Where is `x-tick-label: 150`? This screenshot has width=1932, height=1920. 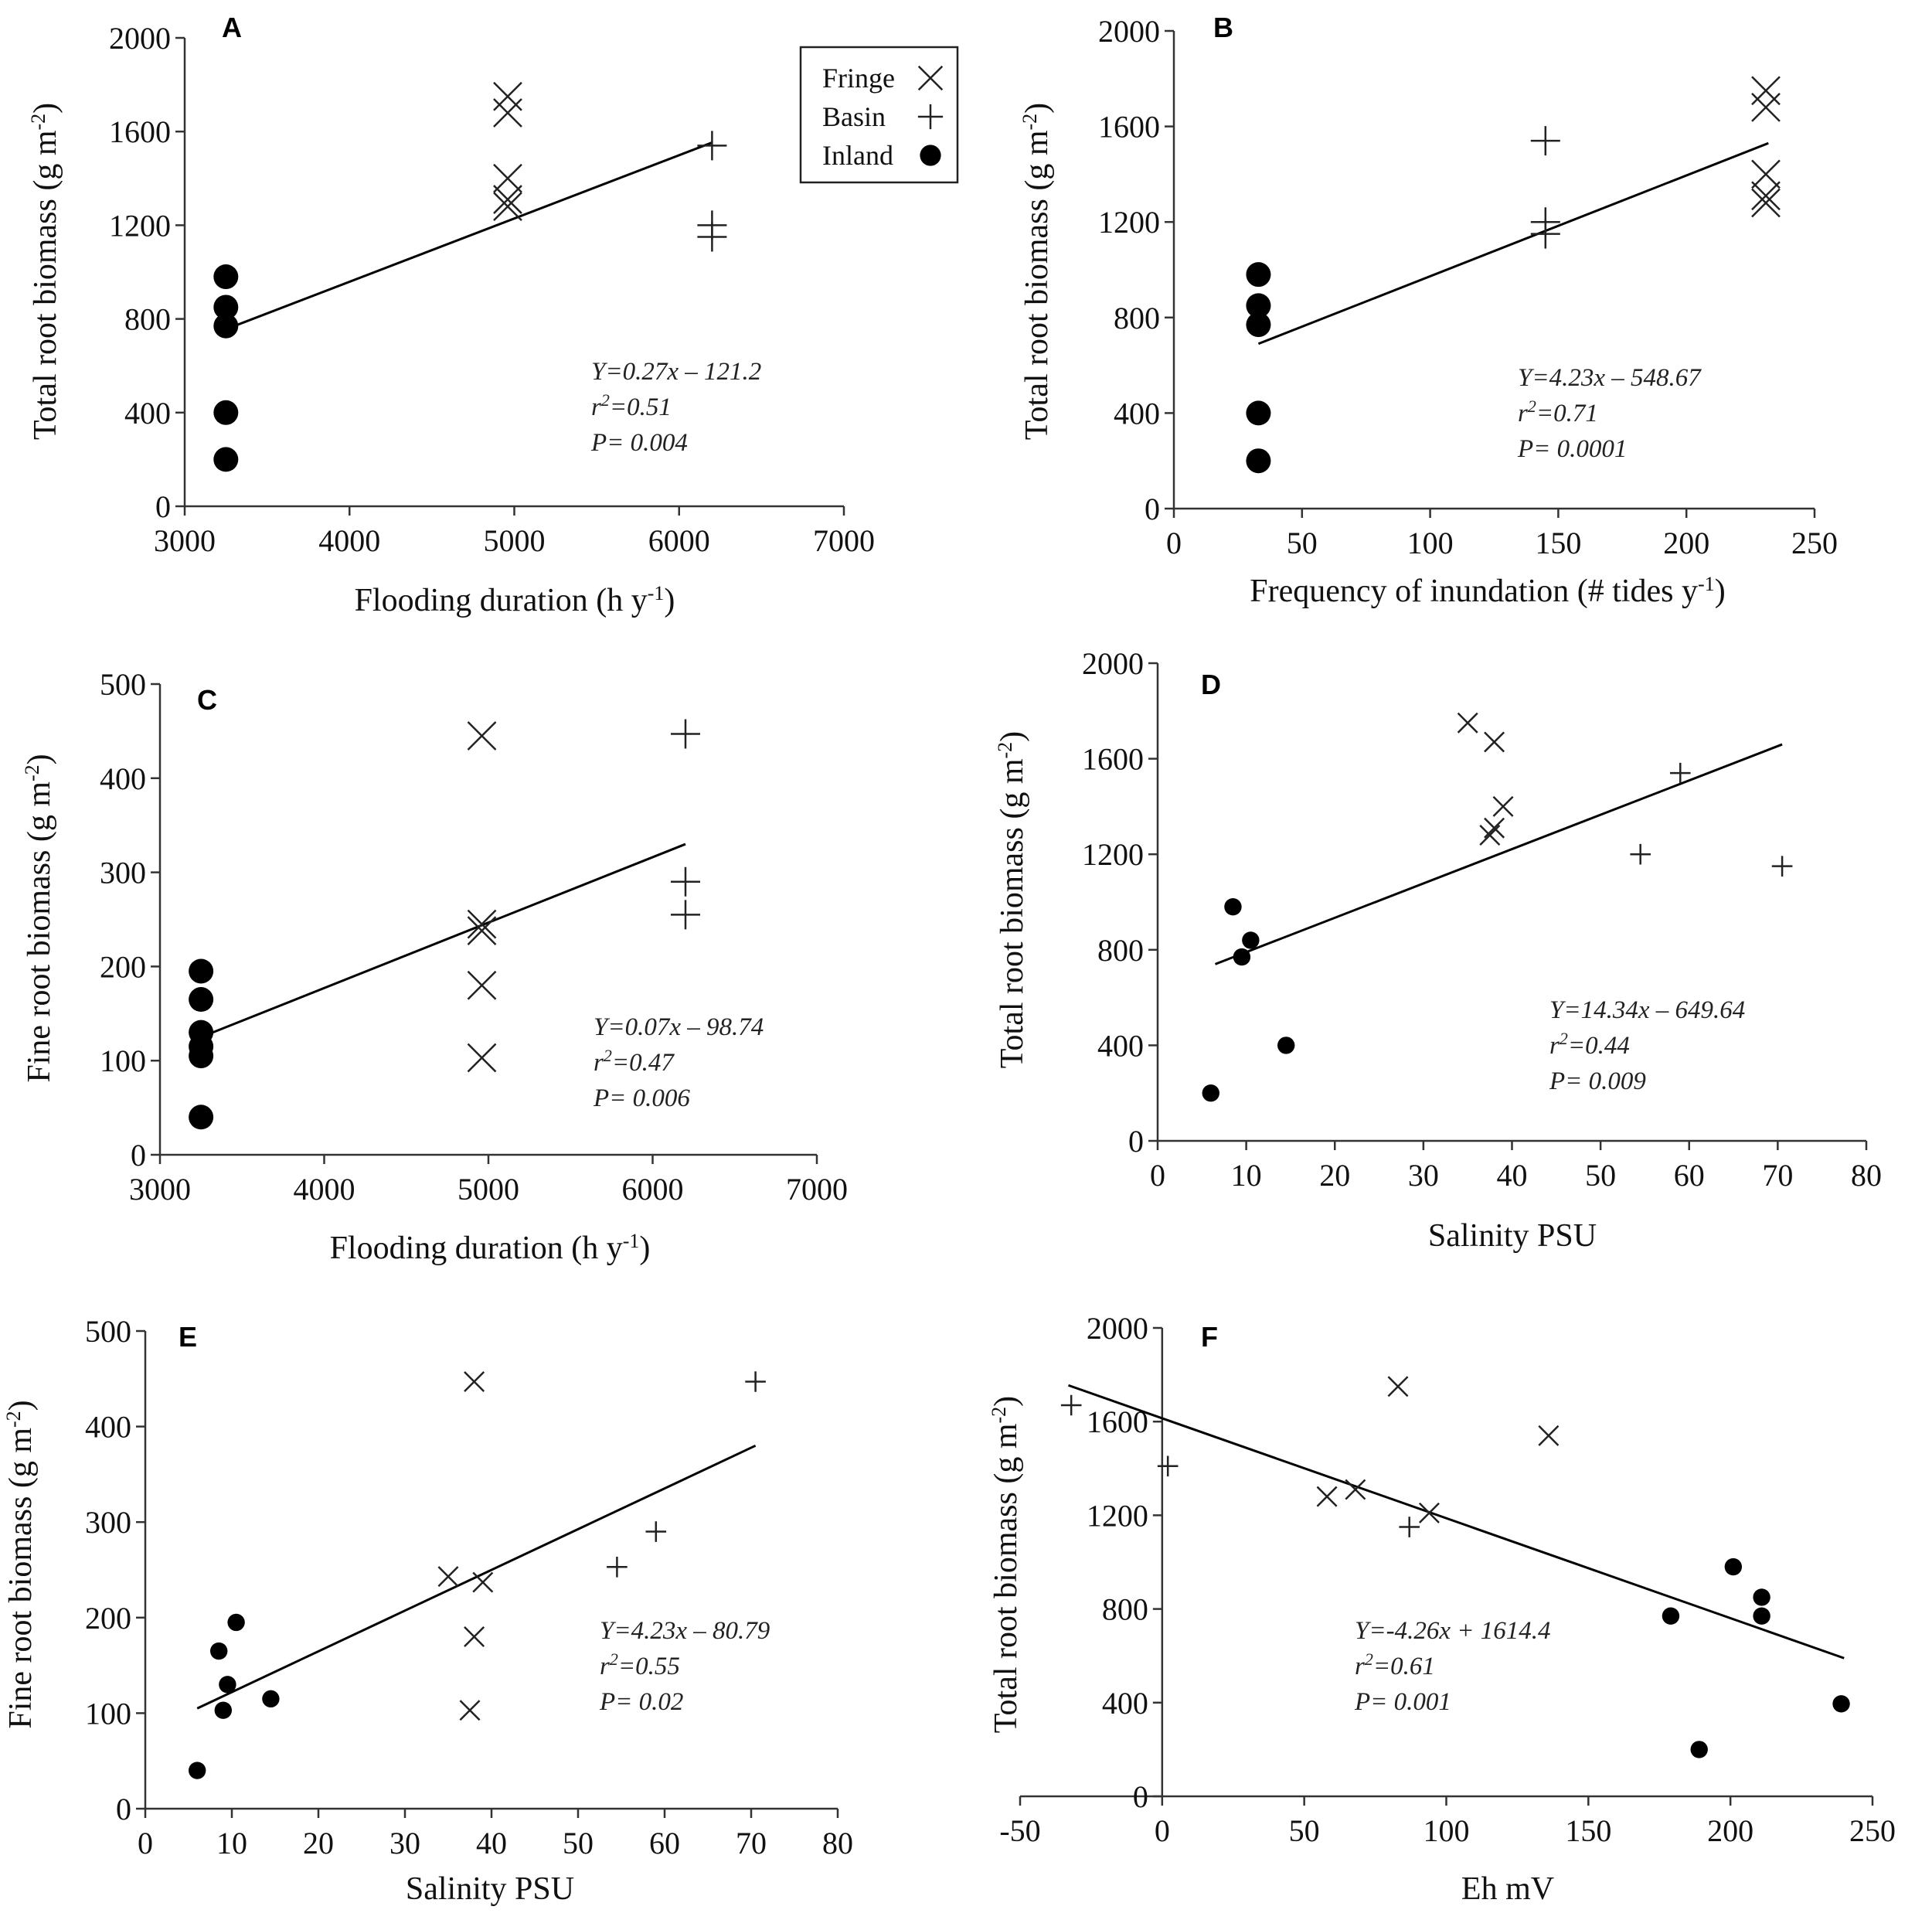
x-tick-label: 150 is located at coordinates (1588, 1830).